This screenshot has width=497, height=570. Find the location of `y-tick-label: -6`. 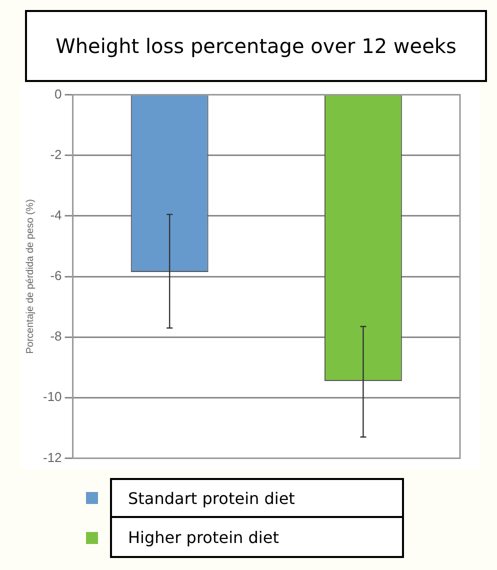

y-tick-label: -6 is located at coordinates (56, 276).